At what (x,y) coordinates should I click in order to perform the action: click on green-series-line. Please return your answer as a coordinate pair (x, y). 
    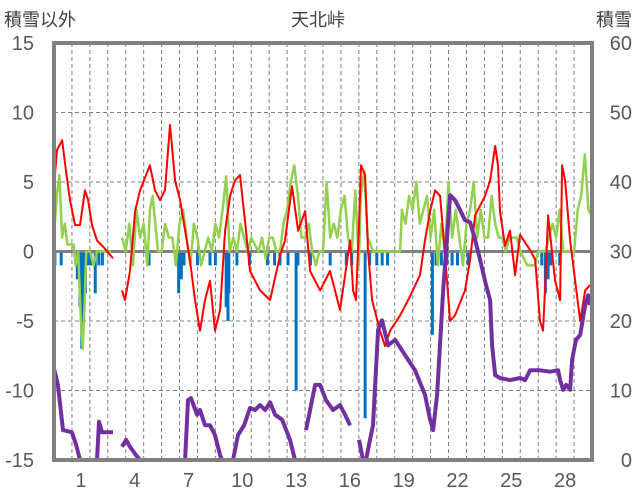
    Looking at the image, I should click on (82, 262).